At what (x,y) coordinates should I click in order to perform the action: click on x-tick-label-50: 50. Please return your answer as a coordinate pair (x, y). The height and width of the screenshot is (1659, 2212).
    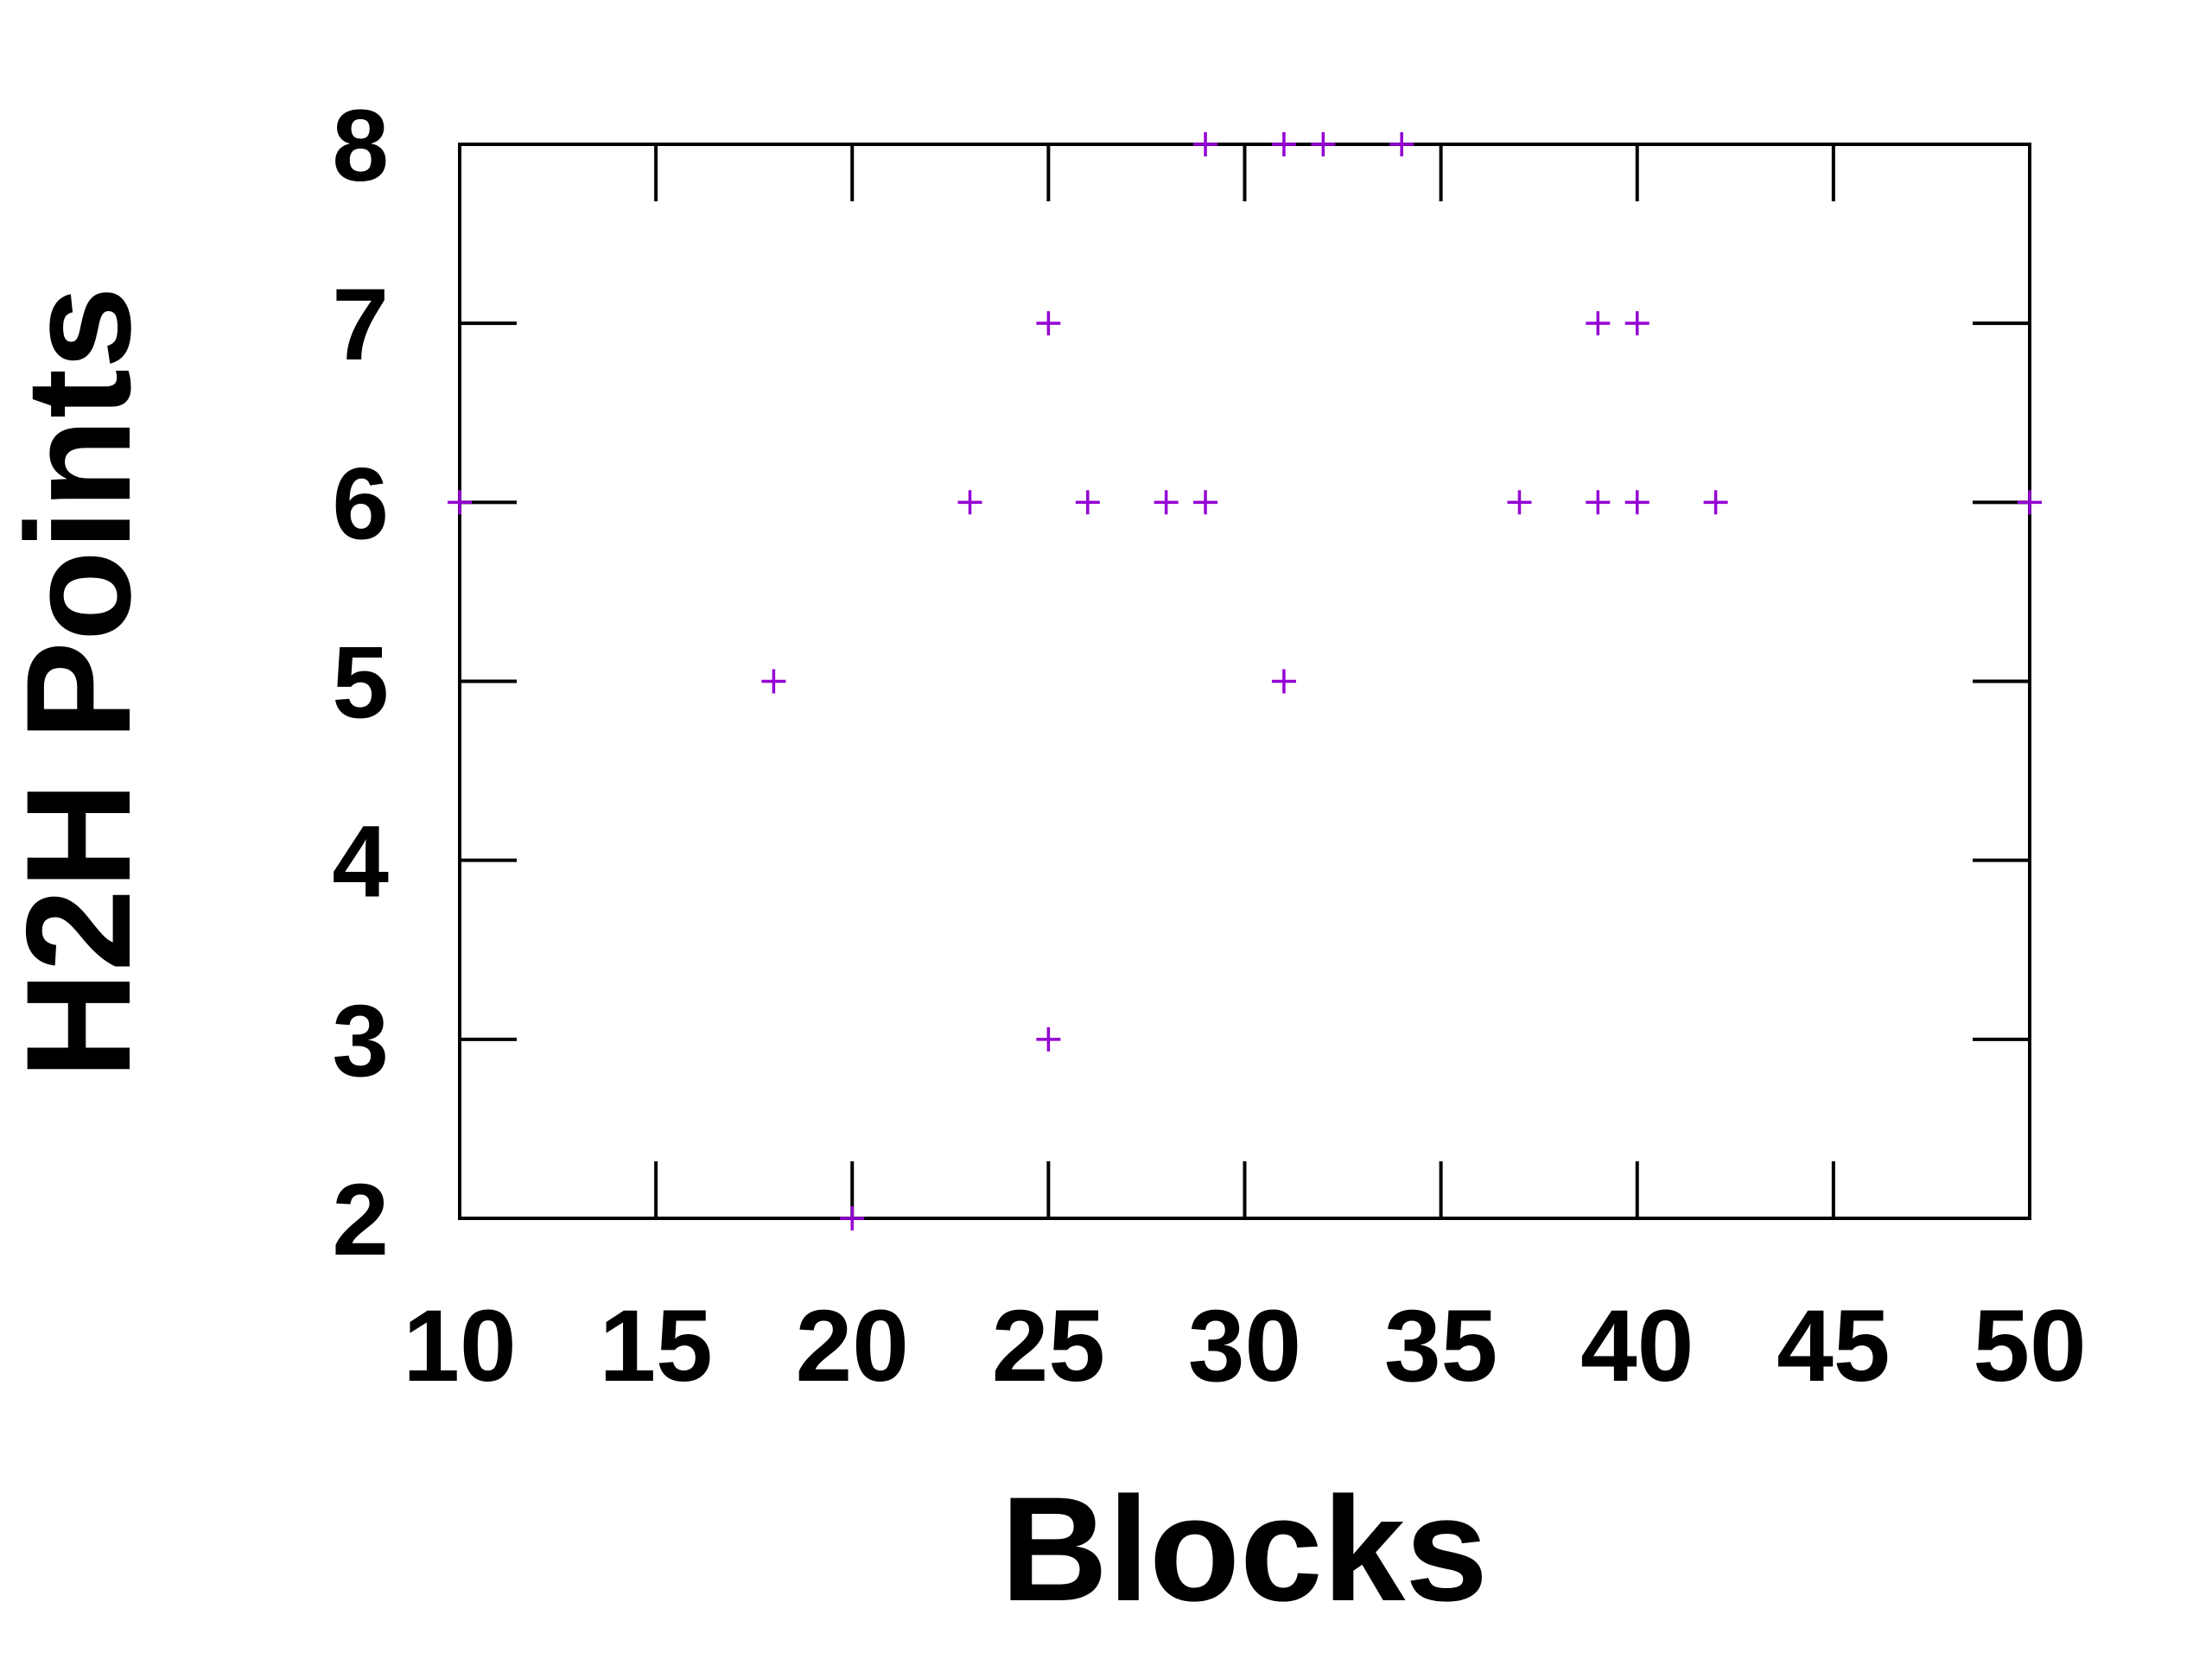
    Looking at the image, I should click on (2029, 1346).